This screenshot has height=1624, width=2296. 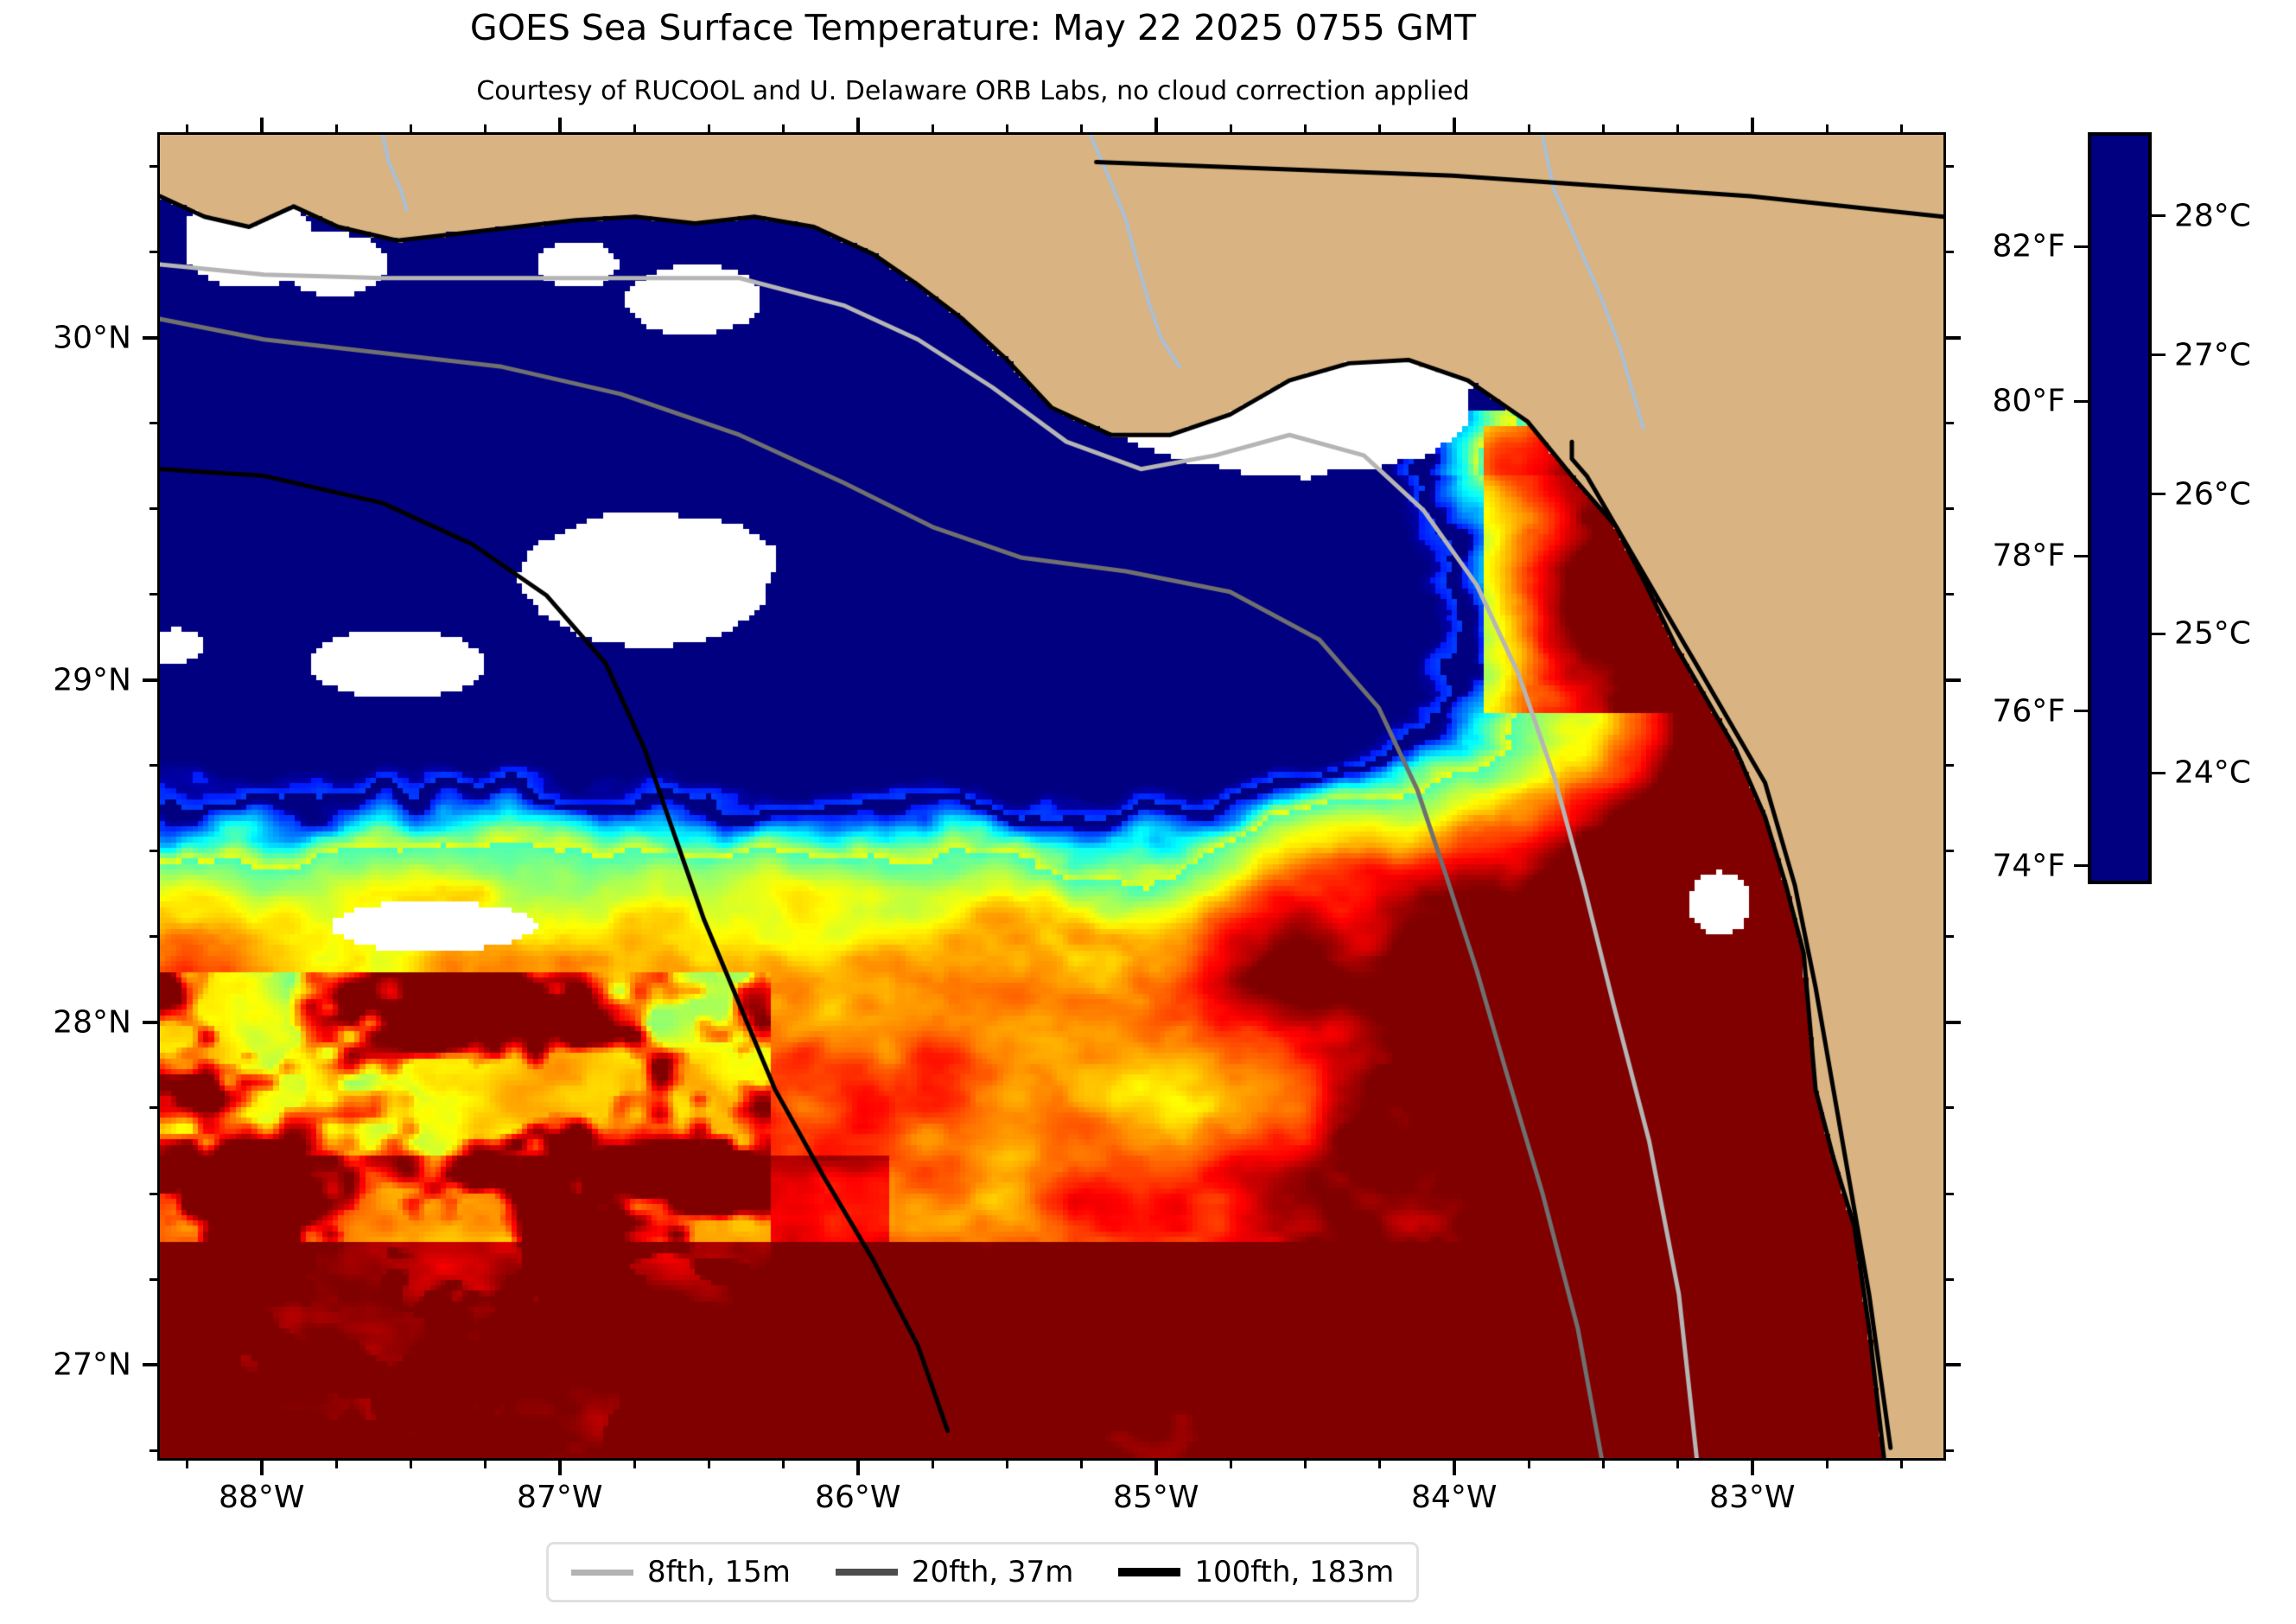 What do you see at coordinates (2028, 246) in the screenshot?
I see `colorbar-label-fahrenheit: 82°F` at bounding box center [2028, 246].